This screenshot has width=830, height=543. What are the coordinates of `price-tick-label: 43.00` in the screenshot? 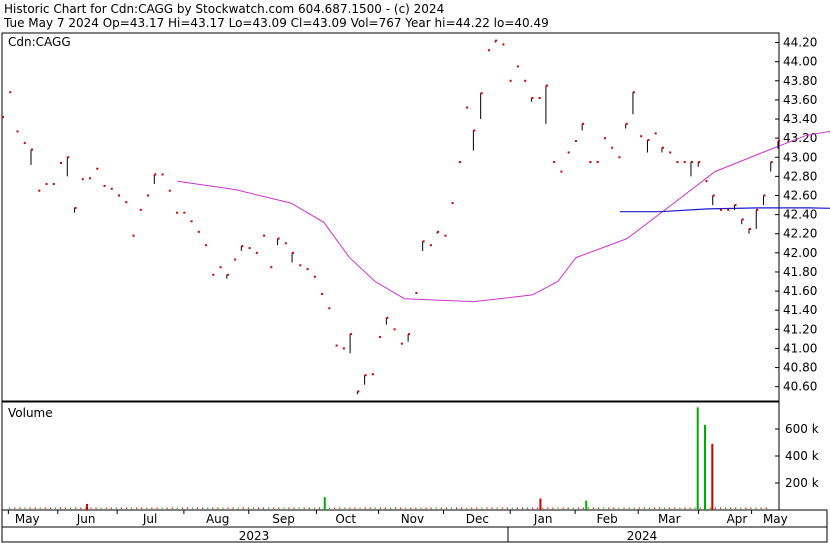 It's located at (800, 157).